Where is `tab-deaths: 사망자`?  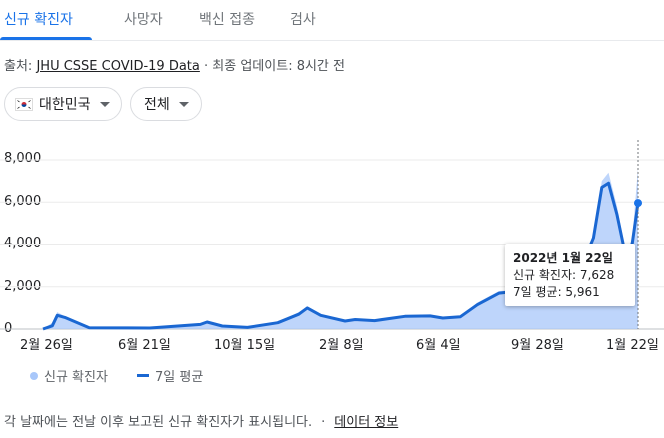 tab-deaths: 사망자 is located at coordinates (143, 20).